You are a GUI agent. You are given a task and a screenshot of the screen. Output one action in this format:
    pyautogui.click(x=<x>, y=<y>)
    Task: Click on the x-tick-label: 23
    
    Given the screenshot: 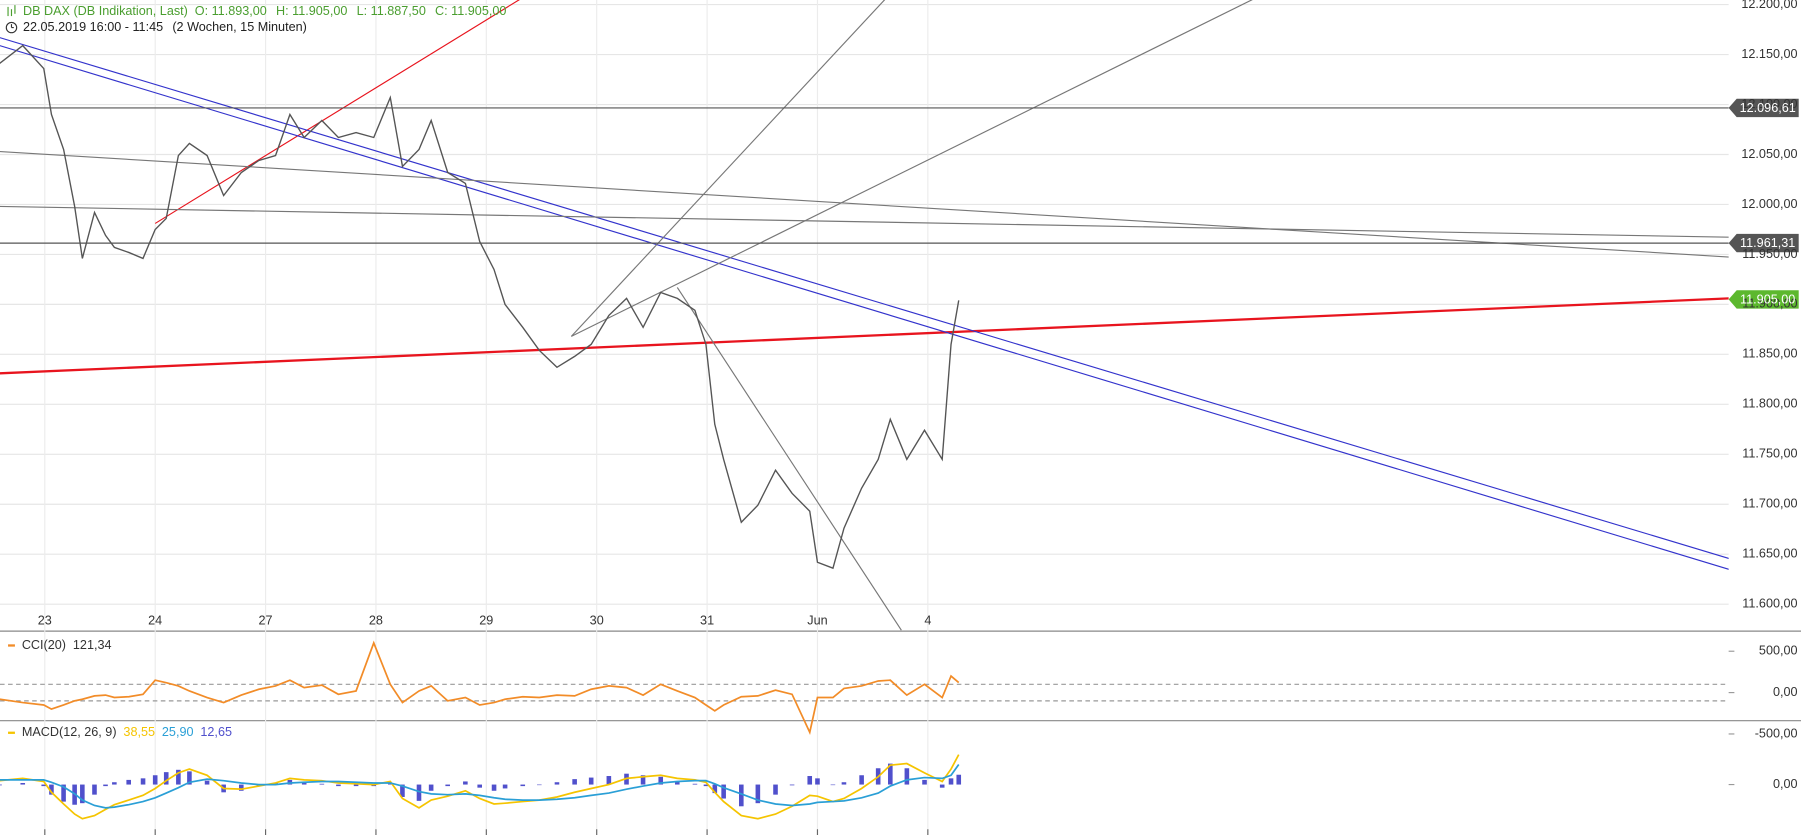 What is the action you would take?
    pyautogui.click(x=45, y=621)
    